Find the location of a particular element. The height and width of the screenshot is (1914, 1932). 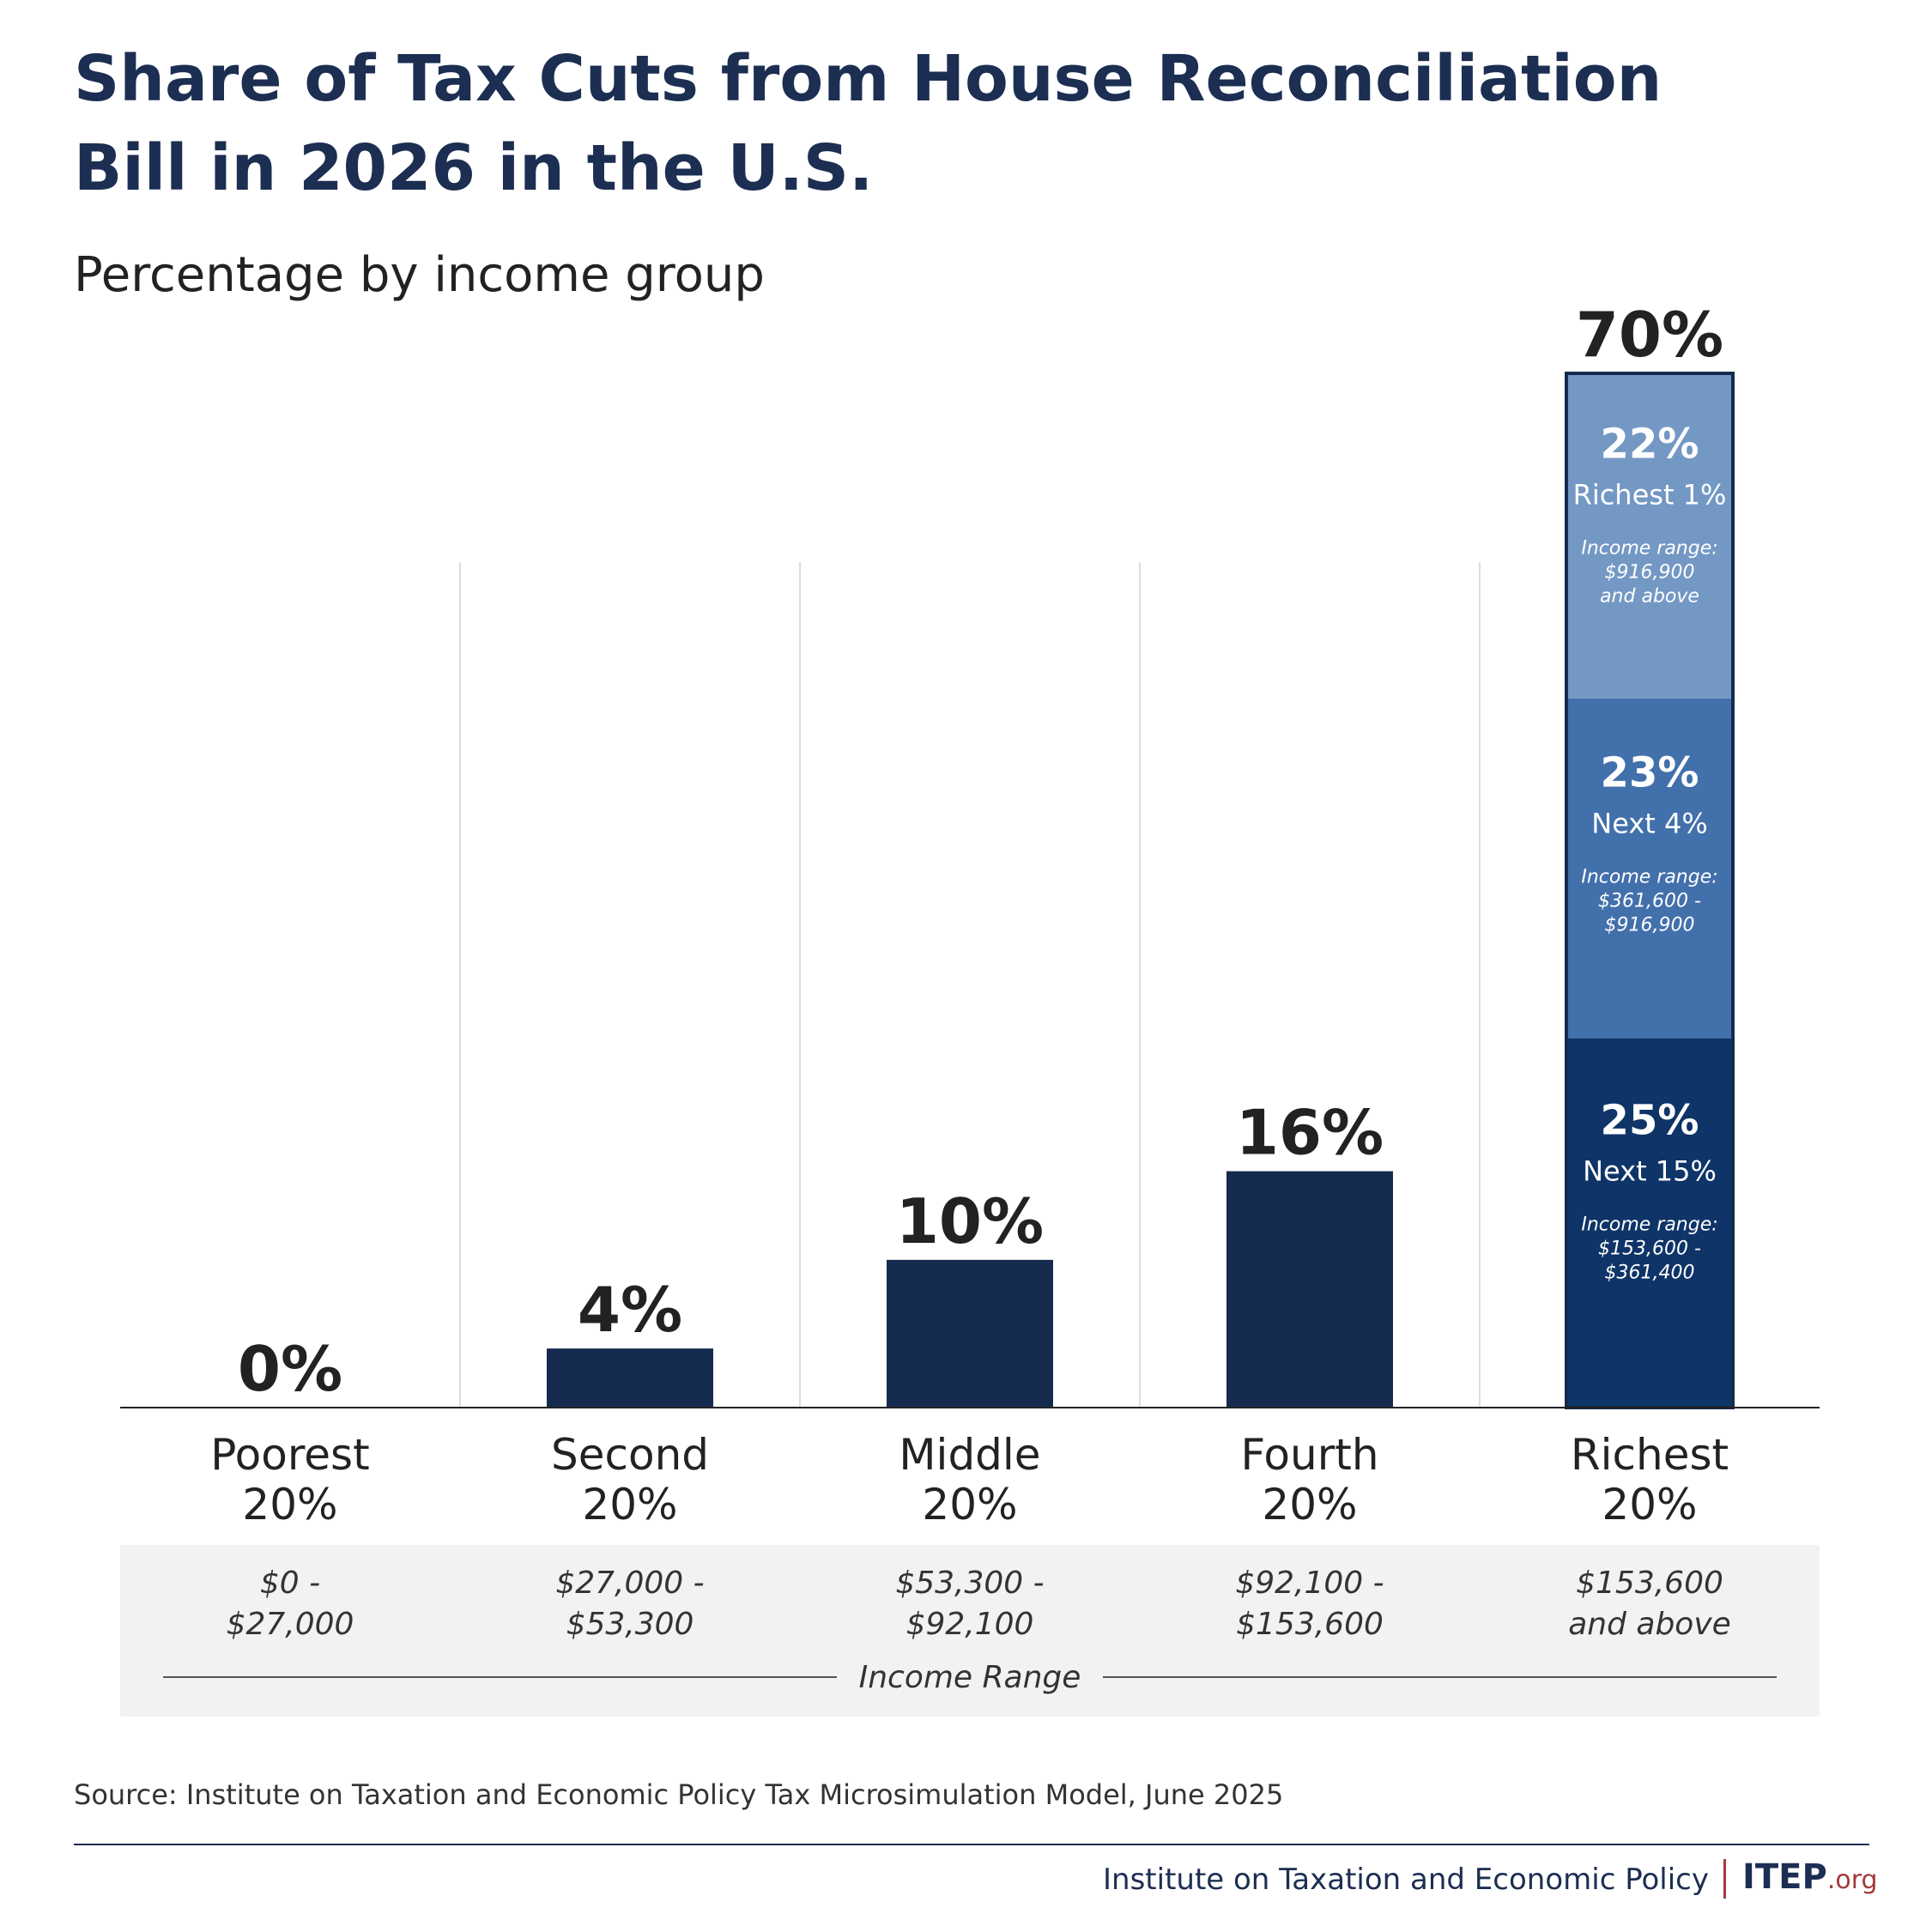

category-label-line1-1: Second is located at coordinates (630, 1455).